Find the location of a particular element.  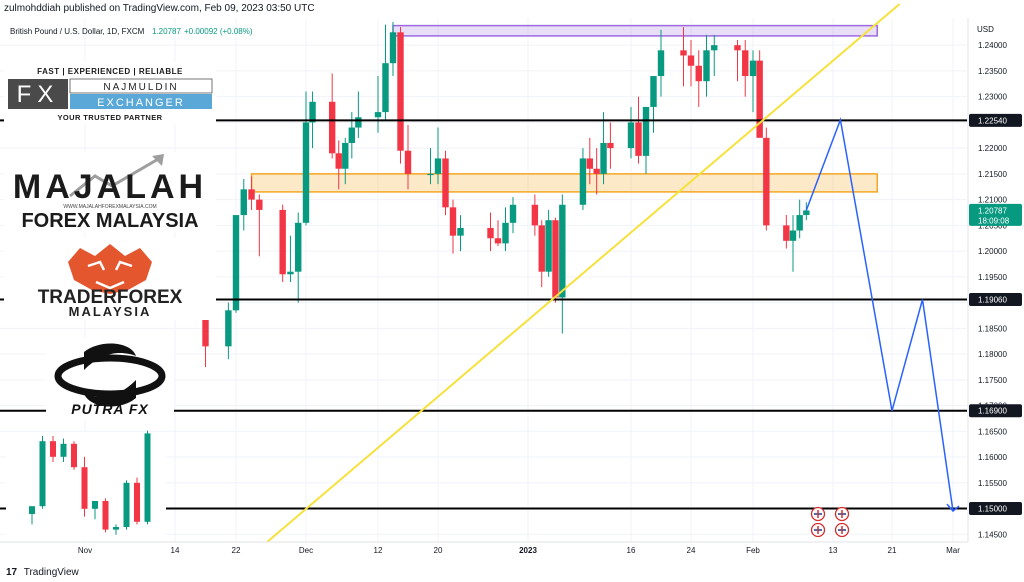

svg-text: YOUR TRUSTED PARTNER is located at coordinates (110, 117).